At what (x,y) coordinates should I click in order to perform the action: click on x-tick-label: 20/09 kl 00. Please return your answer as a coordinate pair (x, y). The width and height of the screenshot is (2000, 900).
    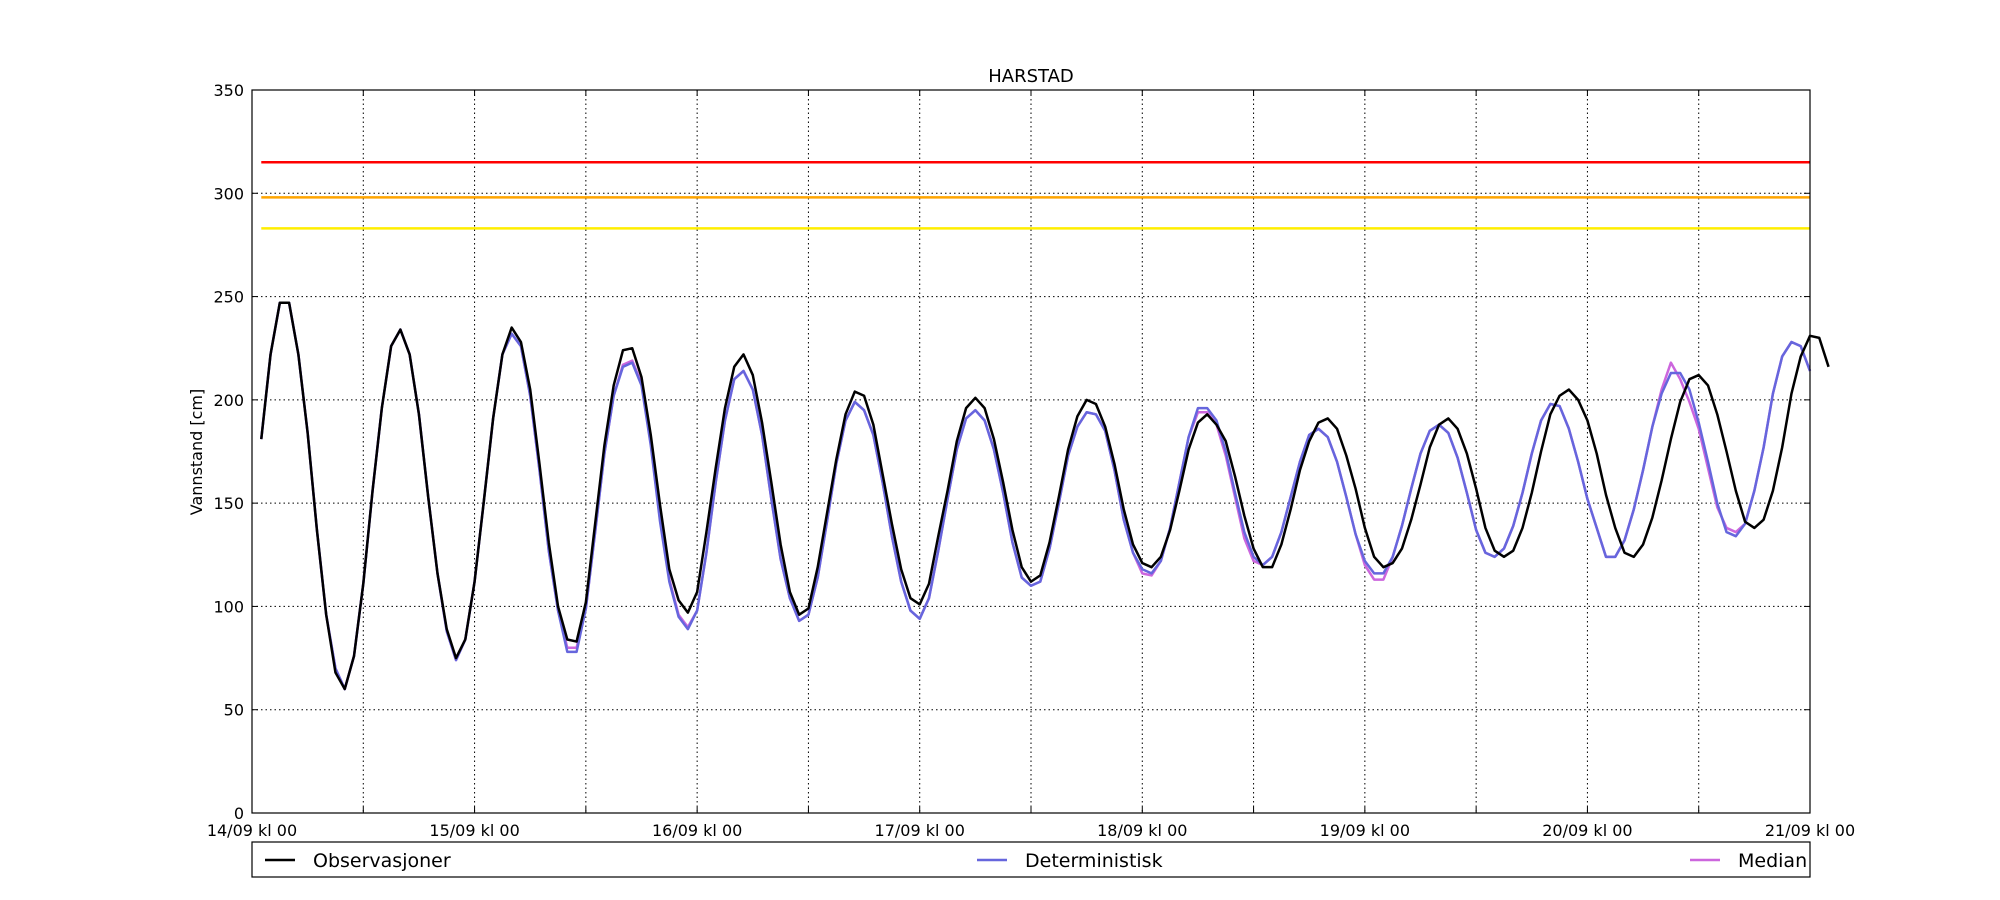
    Looking at the image, I should click on (1587, 830).